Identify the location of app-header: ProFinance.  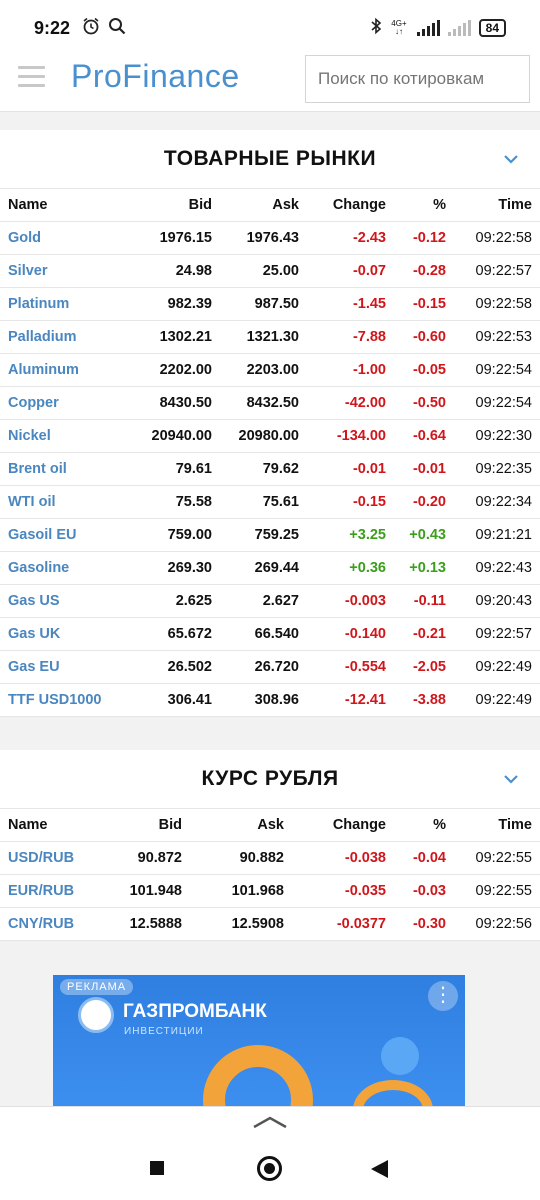
(270, 79).